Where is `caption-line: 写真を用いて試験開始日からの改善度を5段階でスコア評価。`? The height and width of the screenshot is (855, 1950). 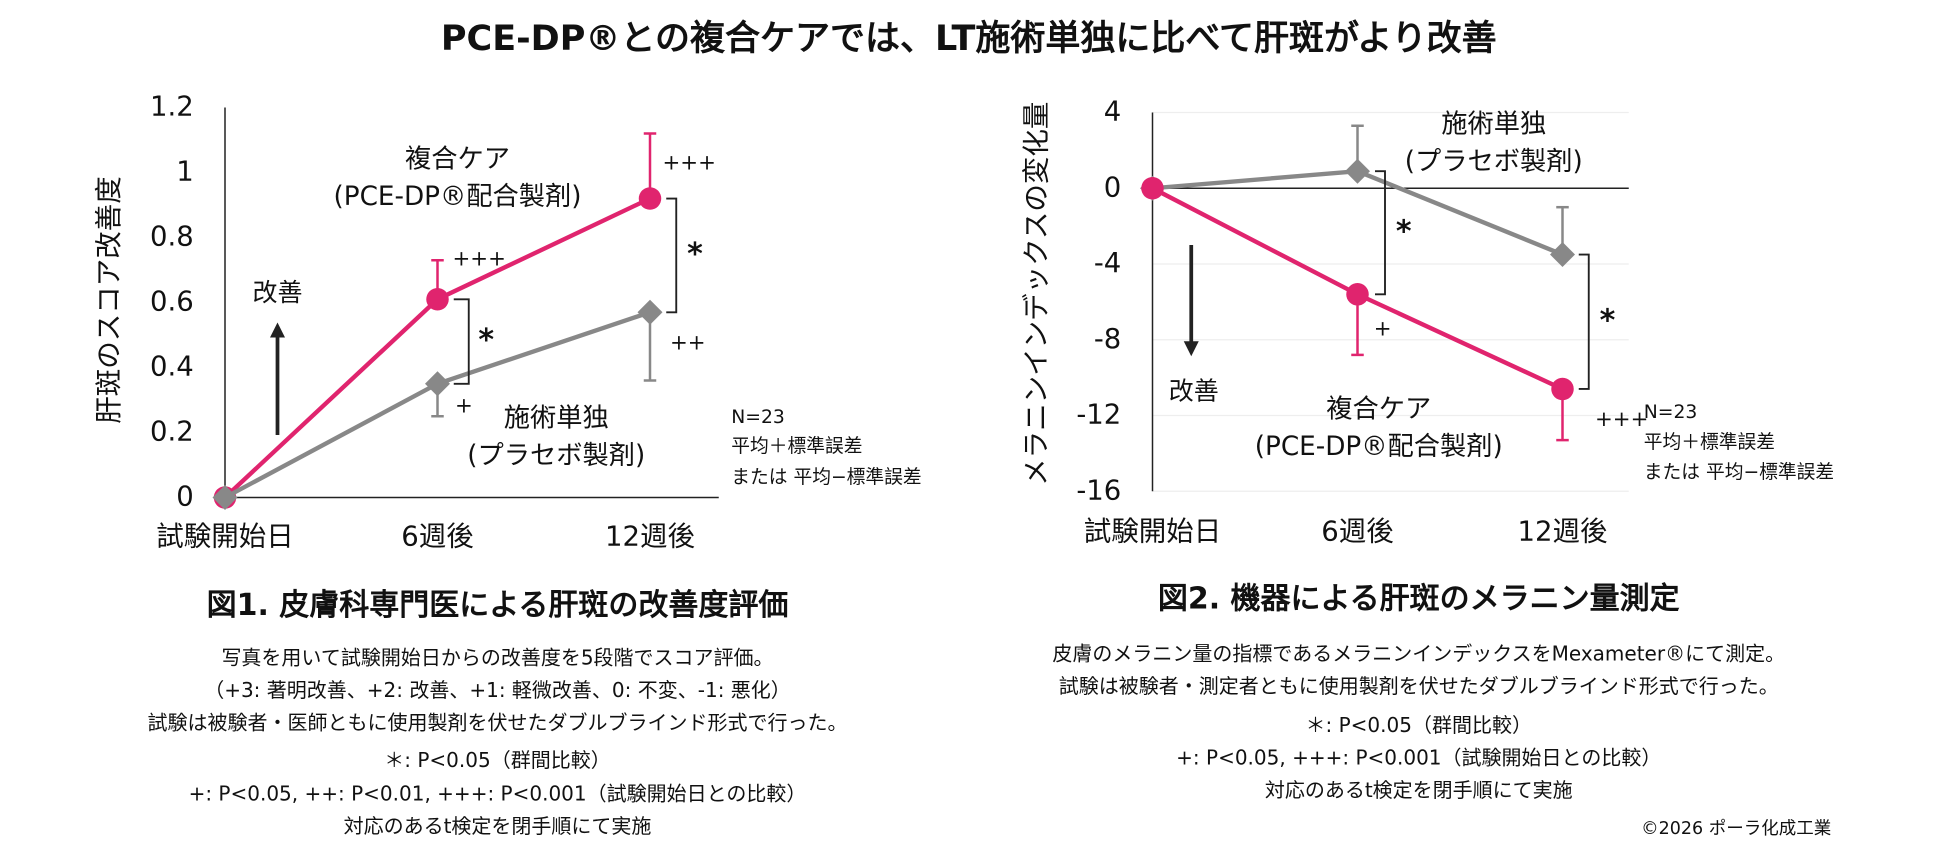 caption-line: 写真を用いて試験開始日からの改善度を5段階でスコア評価。 is located at coordinates (497, 657).